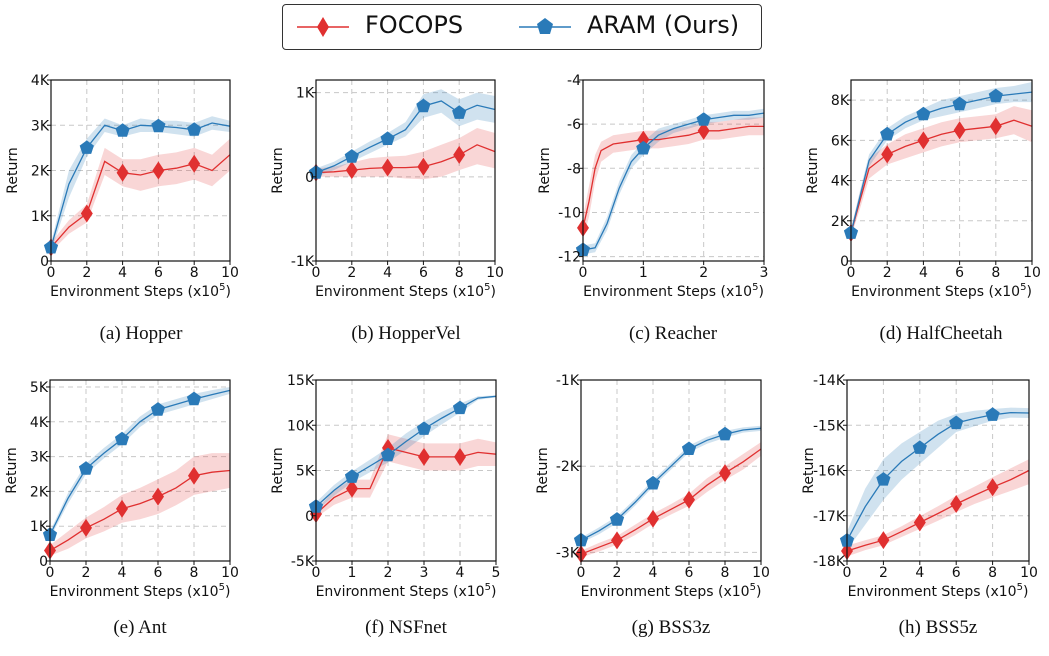 The height and width of the screenshot is (656, 1049). I want to click on x-tick-label: 1, so click(643, 273).